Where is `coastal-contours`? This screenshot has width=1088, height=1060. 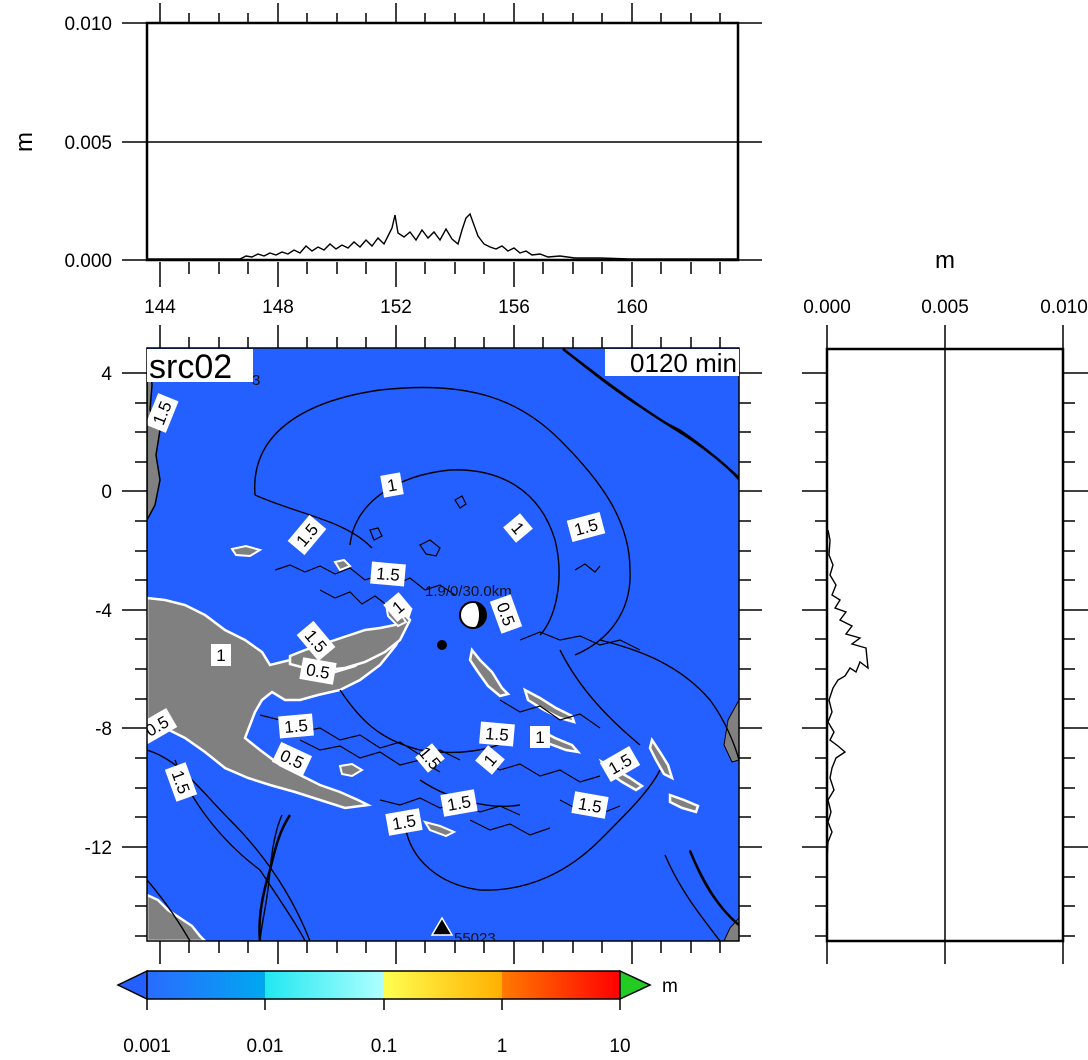
coastal-contours is located at coordinates (450, 665).